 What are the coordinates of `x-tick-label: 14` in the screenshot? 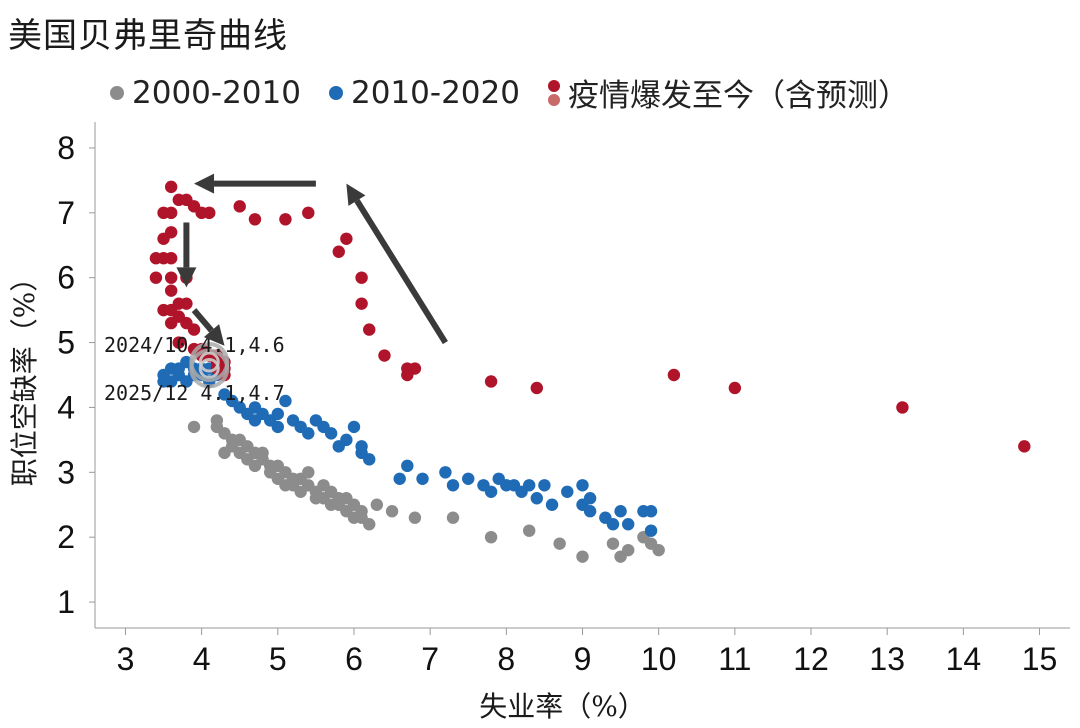 It's located at (964, 659).